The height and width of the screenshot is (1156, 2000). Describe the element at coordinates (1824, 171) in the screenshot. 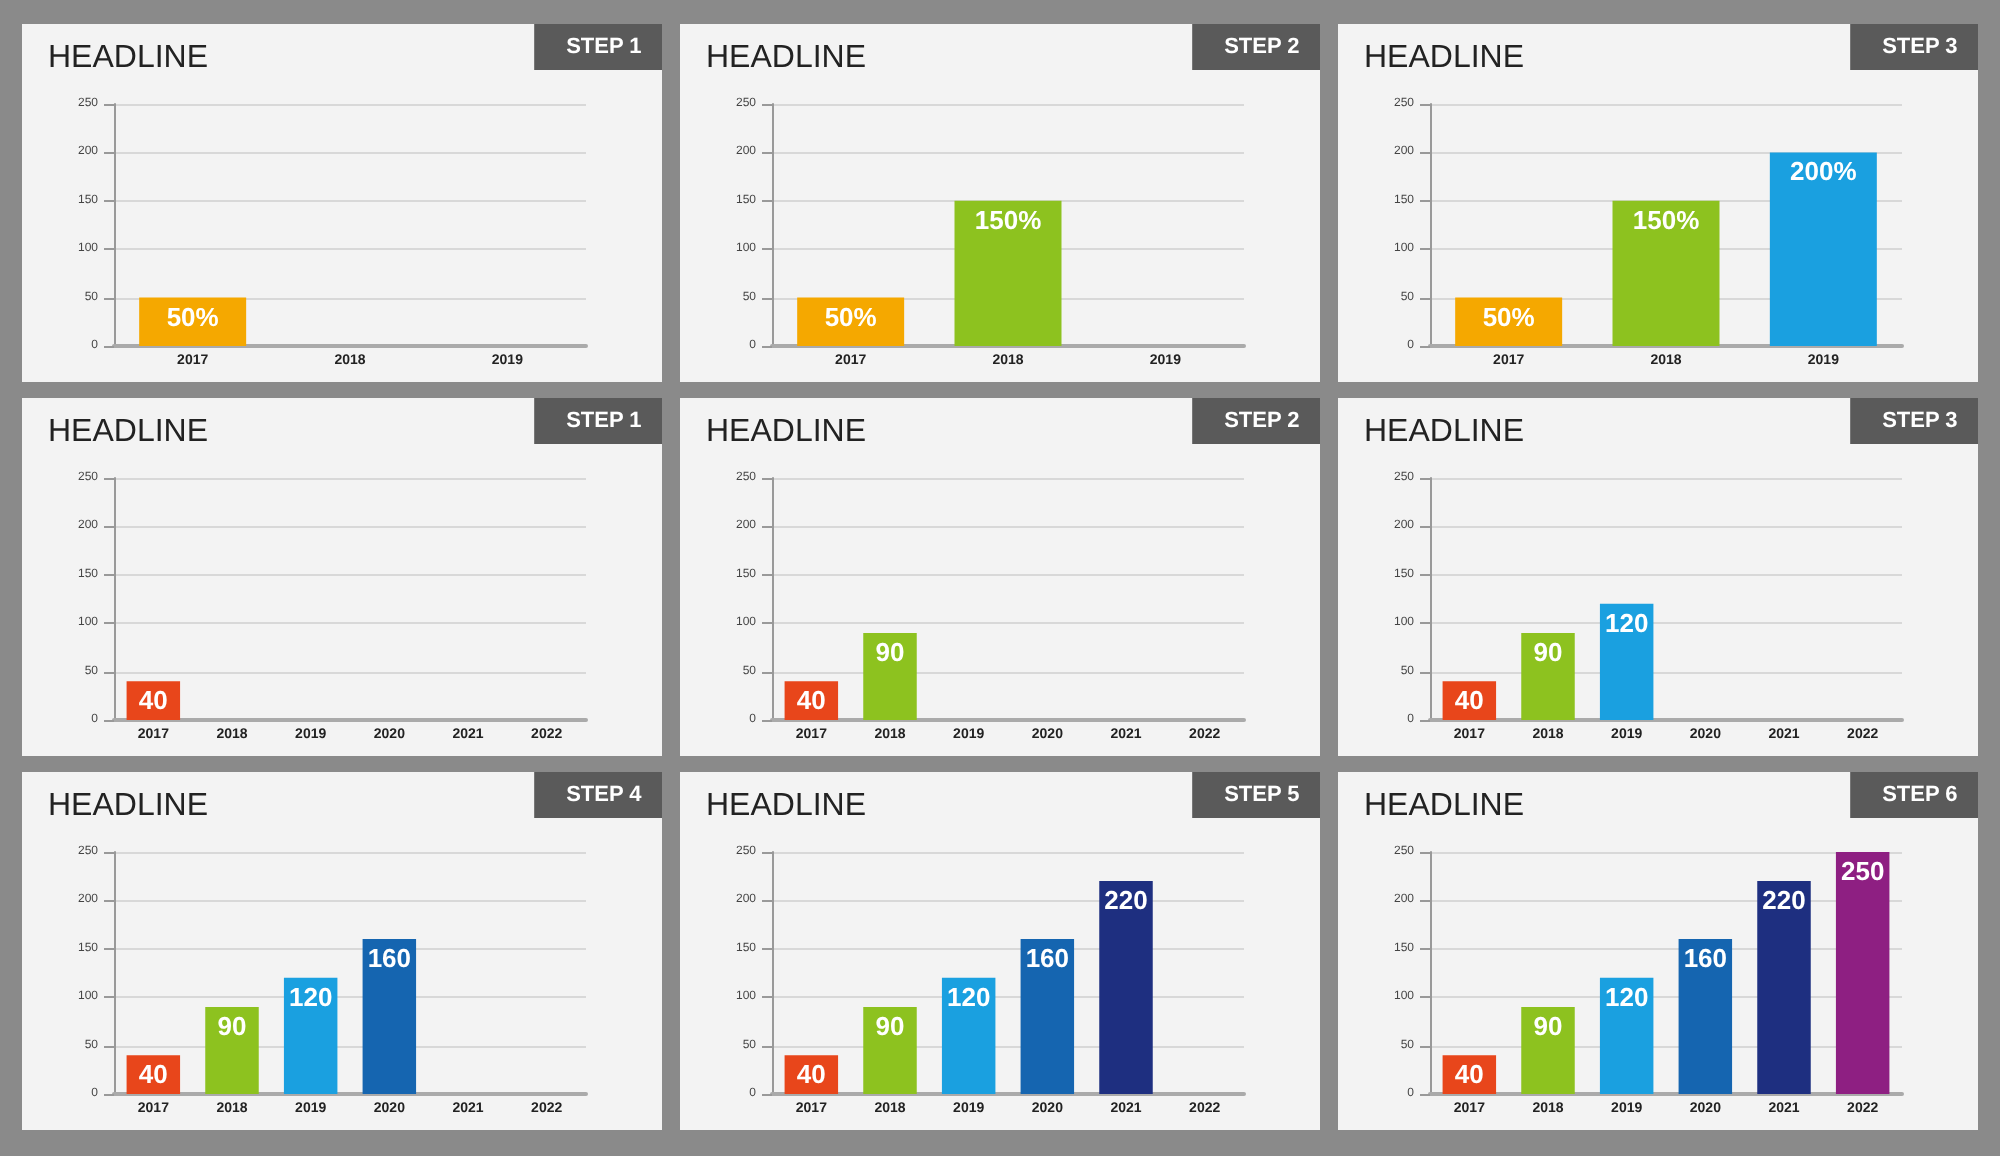

I see `data-label: 200%` at that location.